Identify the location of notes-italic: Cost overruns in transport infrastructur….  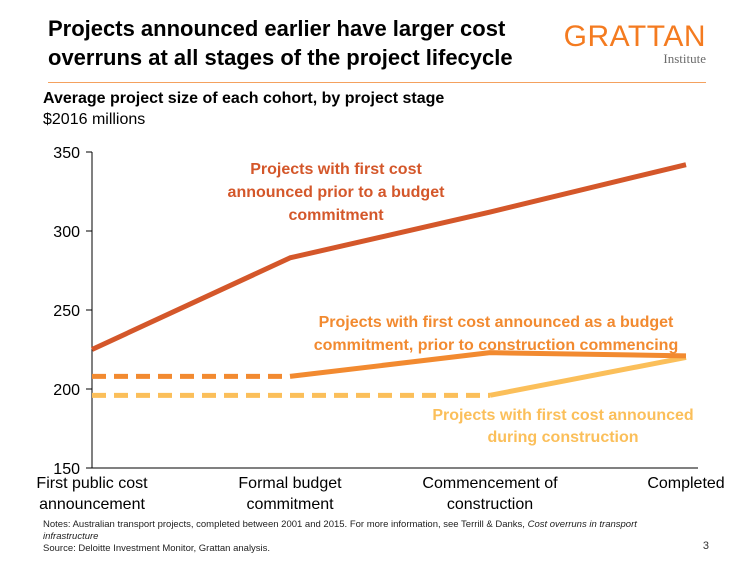
(340, 530).